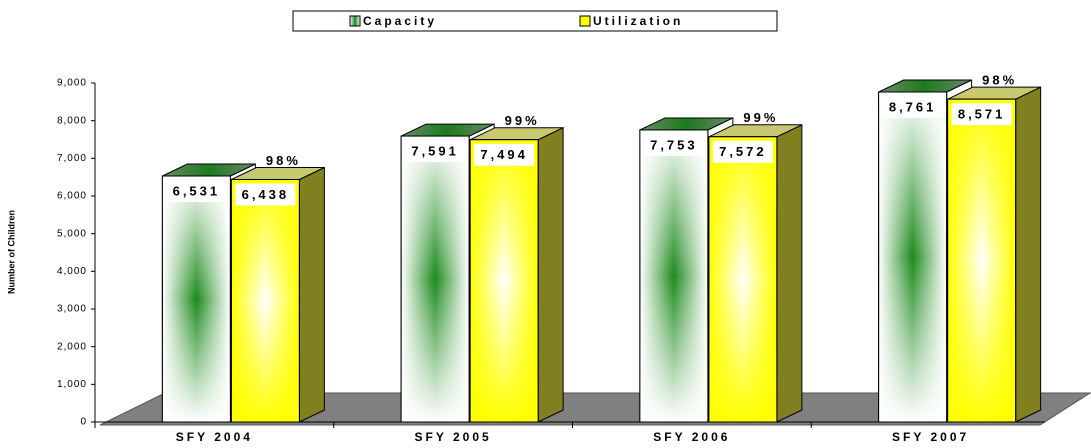 The image size is (1091, 448). I want to click on x-tick-label: SFY 2006, so click(691, 437).